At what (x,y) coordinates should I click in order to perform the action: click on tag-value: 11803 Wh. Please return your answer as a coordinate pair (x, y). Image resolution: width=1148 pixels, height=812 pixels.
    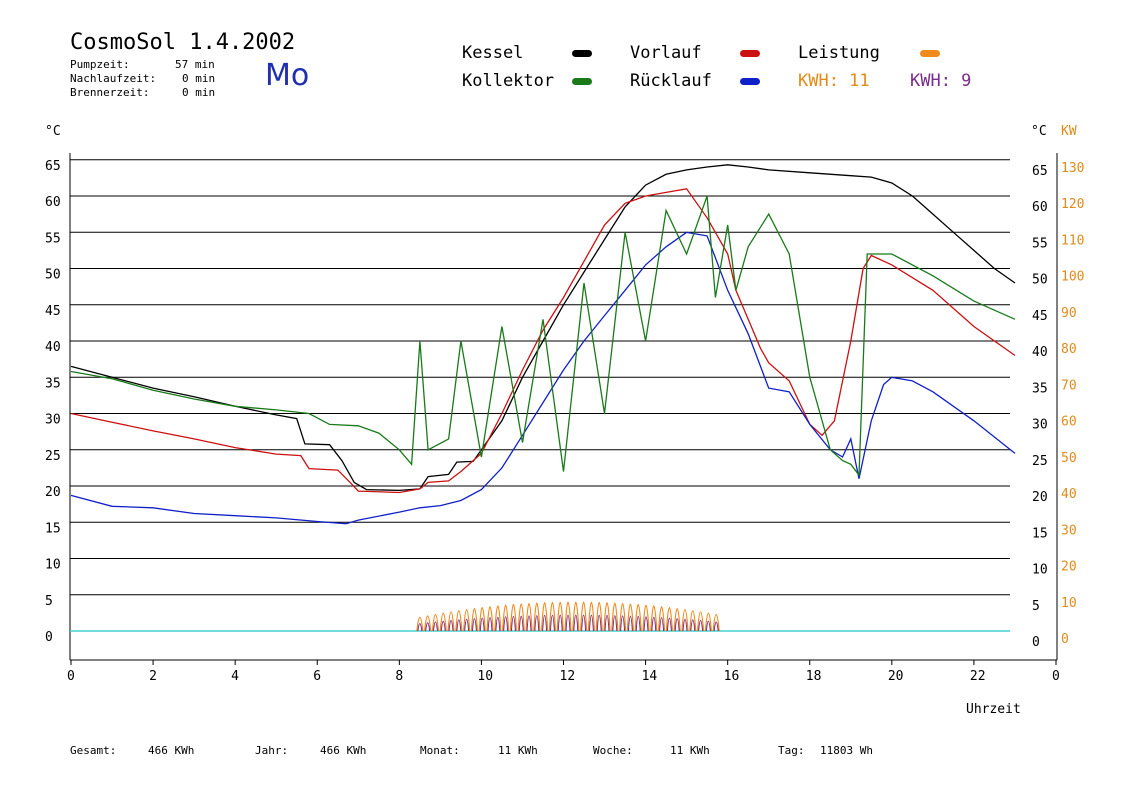
    Looking at the image, I should click on (846, 750).